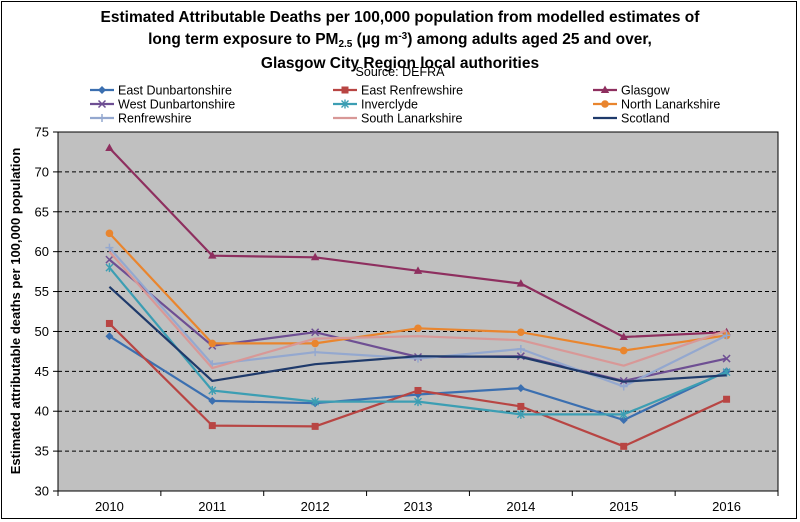 The image size is (800, 522). I want to click on title-line-3: Glasgow City Region local authorities, so click(400, 63).